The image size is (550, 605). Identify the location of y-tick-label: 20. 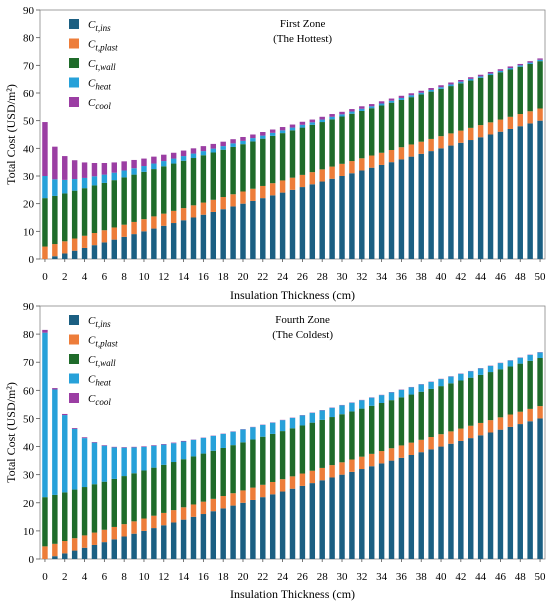
(29, 504).